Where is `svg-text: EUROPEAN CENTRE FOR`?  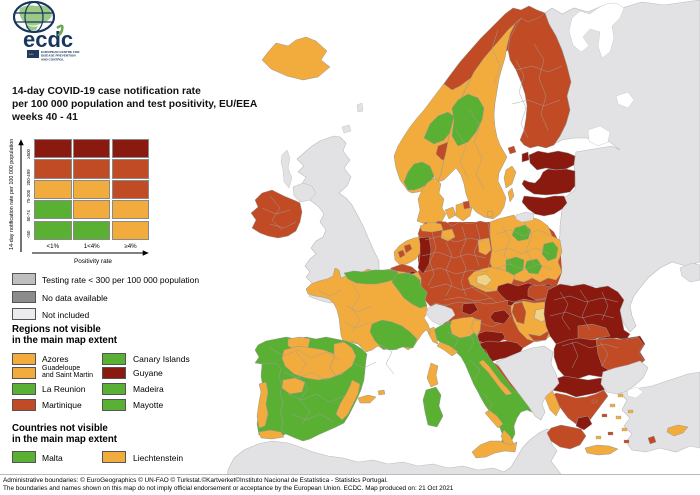 svg-text: EUROPEAN CENTRE FOR is located at coordinates (60, 52).